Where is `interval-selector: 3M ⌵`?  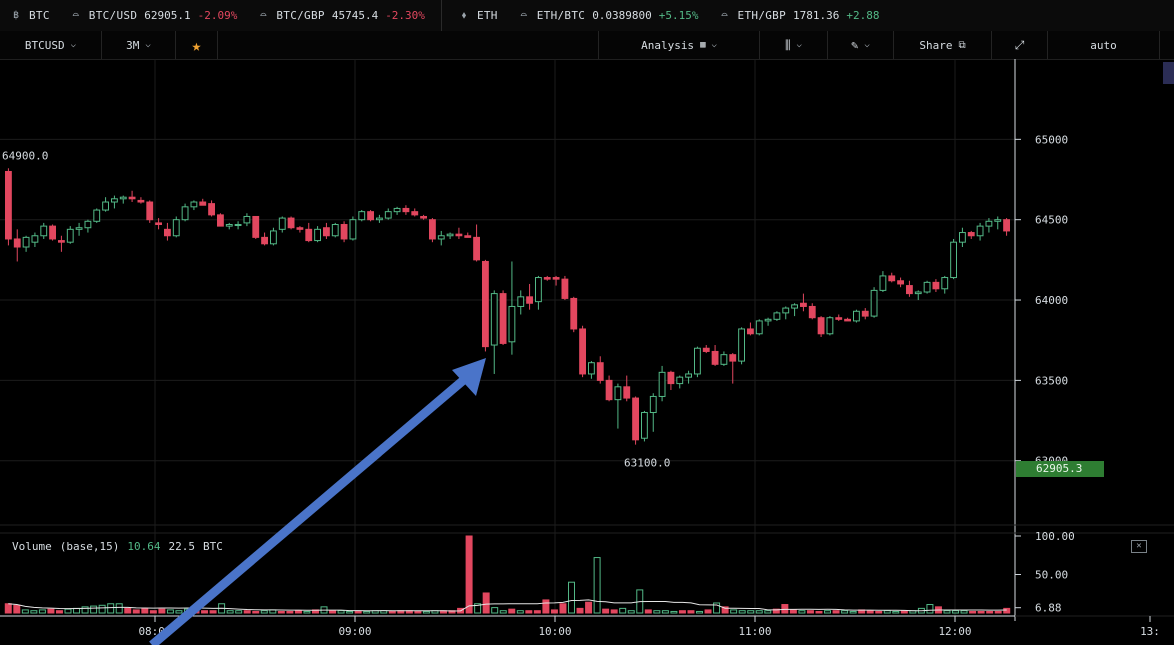 interval-selector: 3M ⌵ is located at coordinates (139, 45).